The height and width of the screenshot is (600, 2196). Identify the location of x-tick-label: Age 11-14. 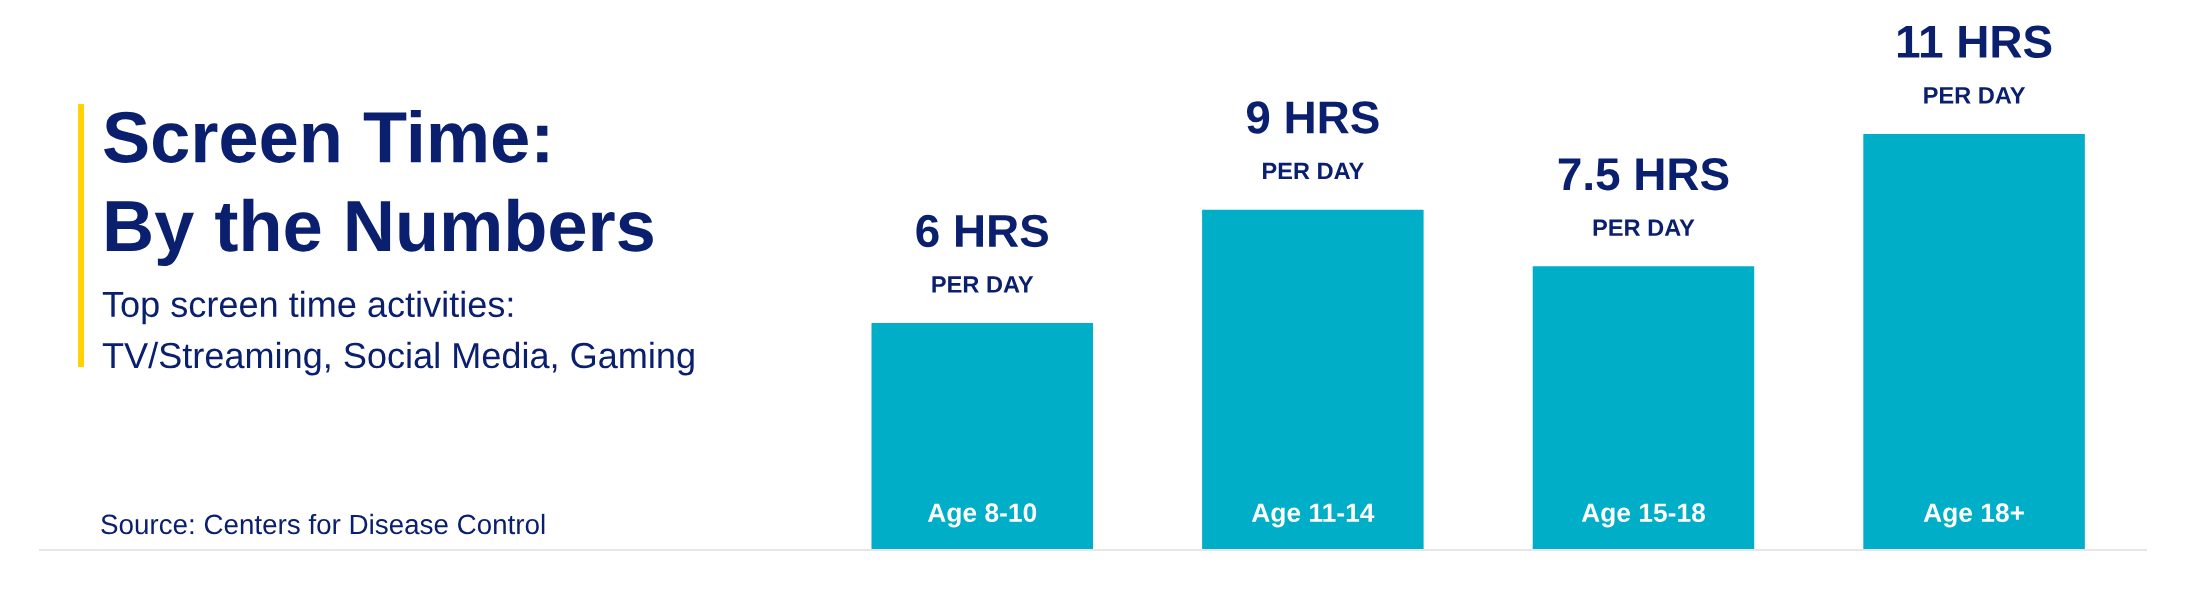
(1313, 515).